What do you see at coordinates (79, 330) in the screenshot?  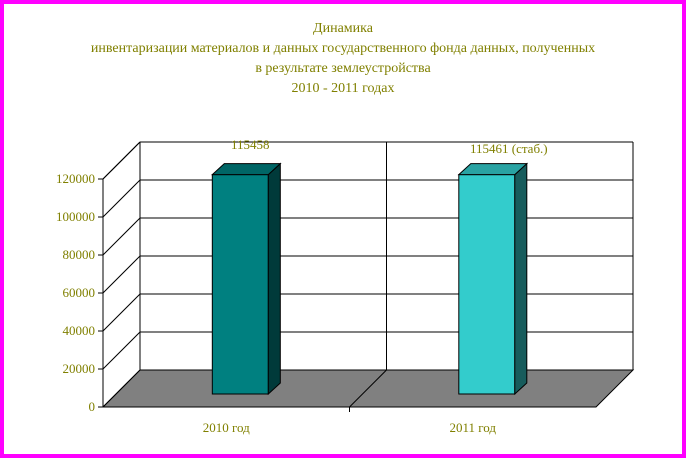 I see `y-tick-label: 40000` at bounding box center [79, 330].